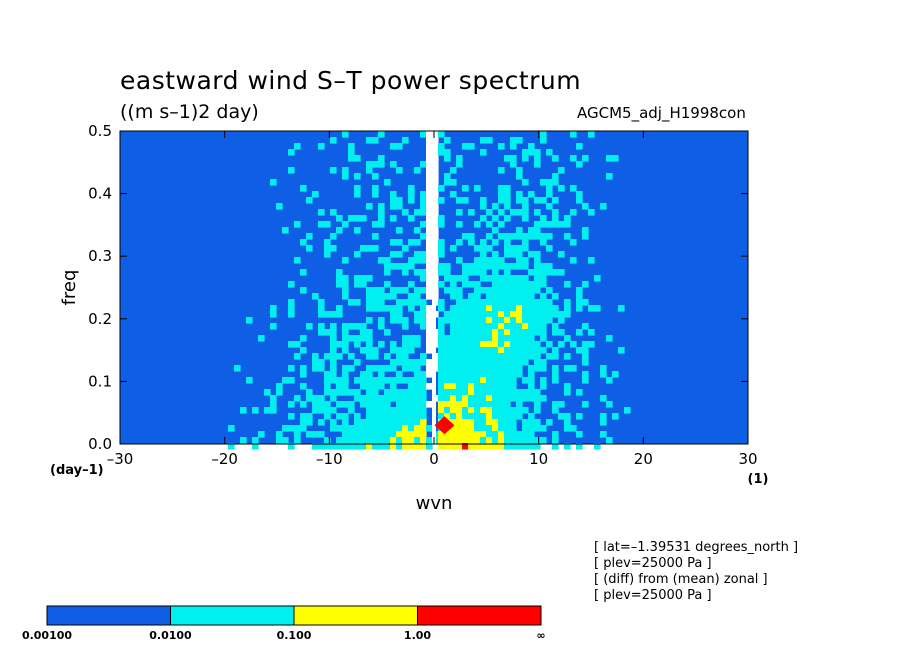  Describe the element at coordinates (47, 635) in the screenshot. I see `colorbar-label: 0.00100` at that location.